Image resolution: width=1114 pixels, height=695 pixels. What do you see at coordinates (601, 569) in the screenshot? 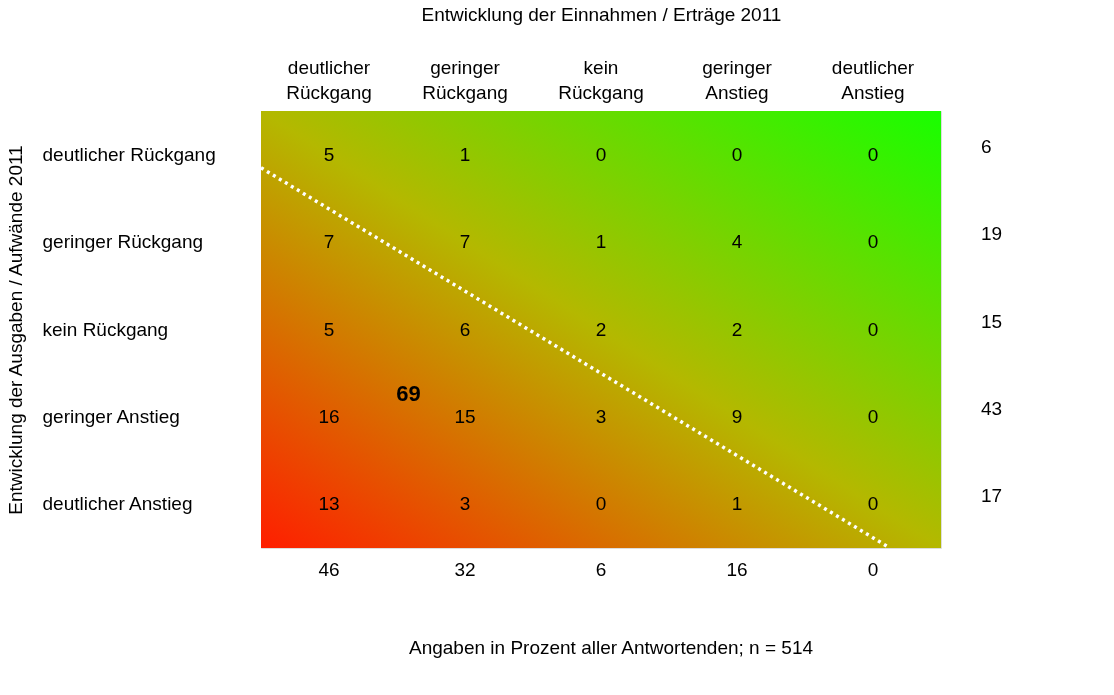
I see `category-label: 6` at bounding box center [601, 569].